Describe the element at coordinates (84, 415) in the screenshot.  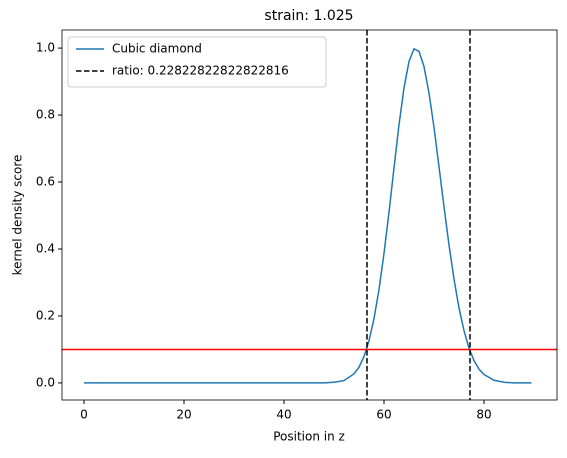
I see `x-tick-label: 0` at that location.